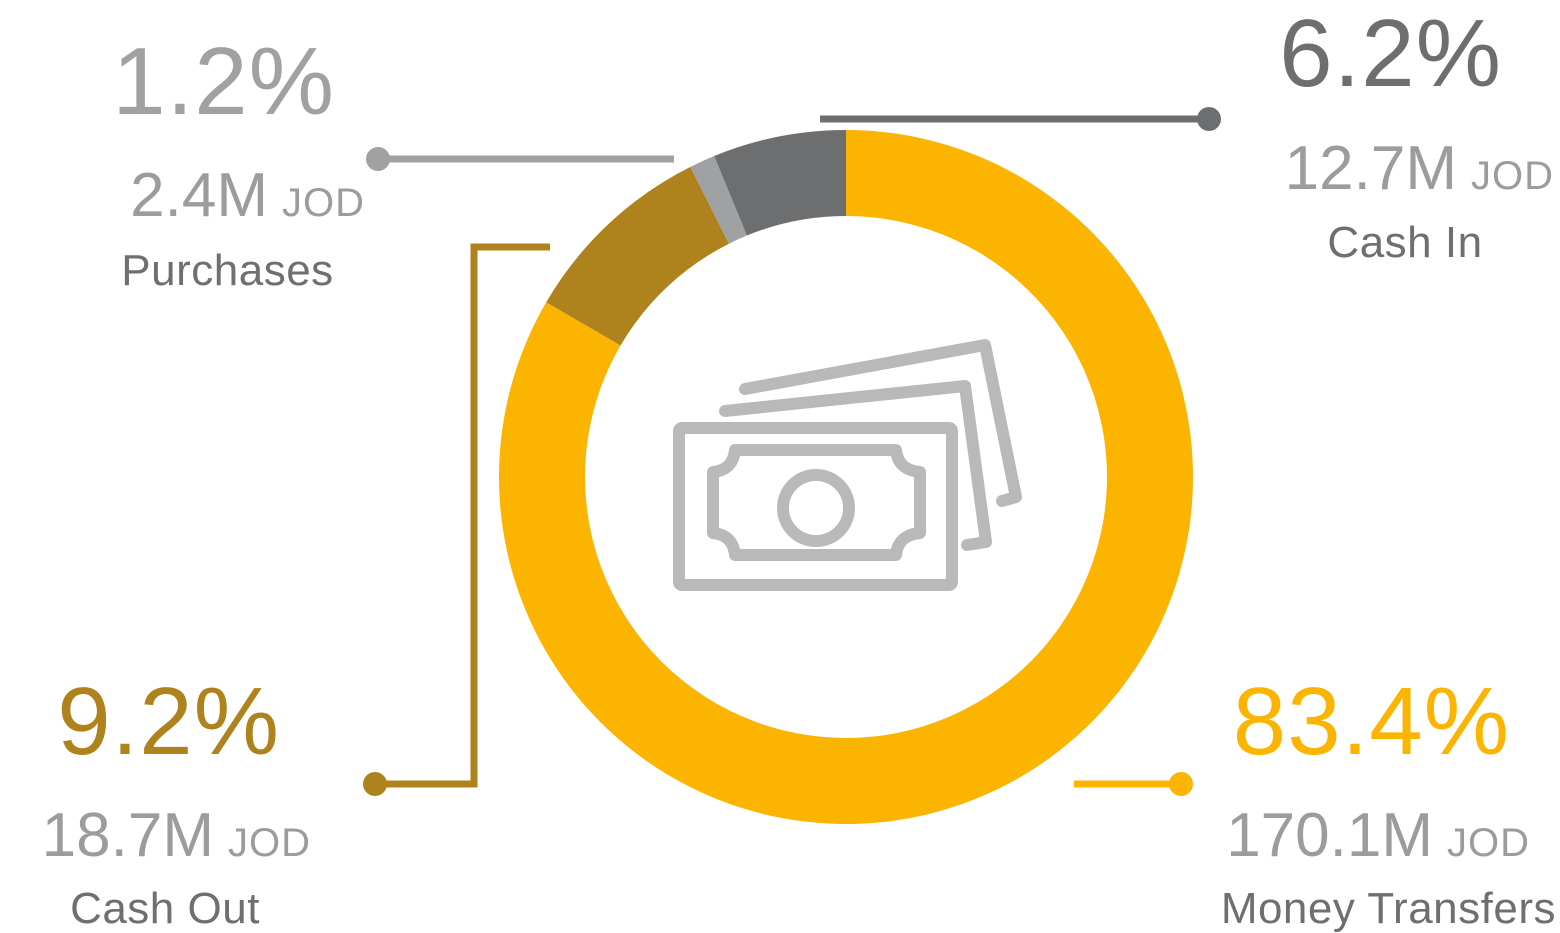 This screenshot has width=1560, height=933. Describe the element at coordinates (323, 203) in the screenshot. I see `purchases-amount-unit: JOD` at that location.